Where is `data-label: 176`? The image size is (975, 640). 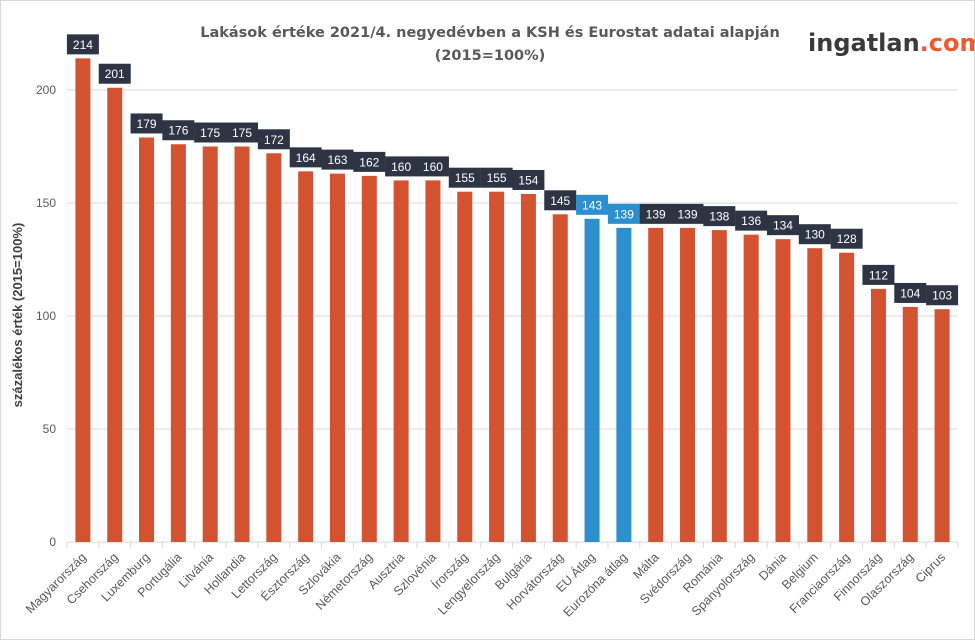 data-label: 176 is located at coordinates (178, 131).